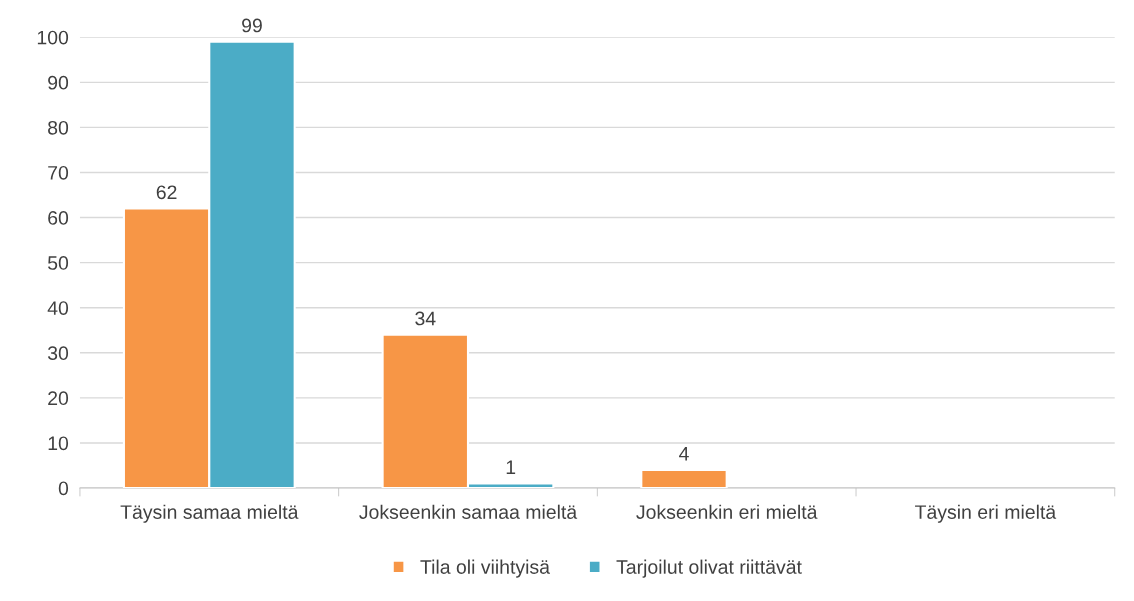  Describe the element at coordinates (58, 172) in the screenshot. I see `y-tick-label: 70` at that location.